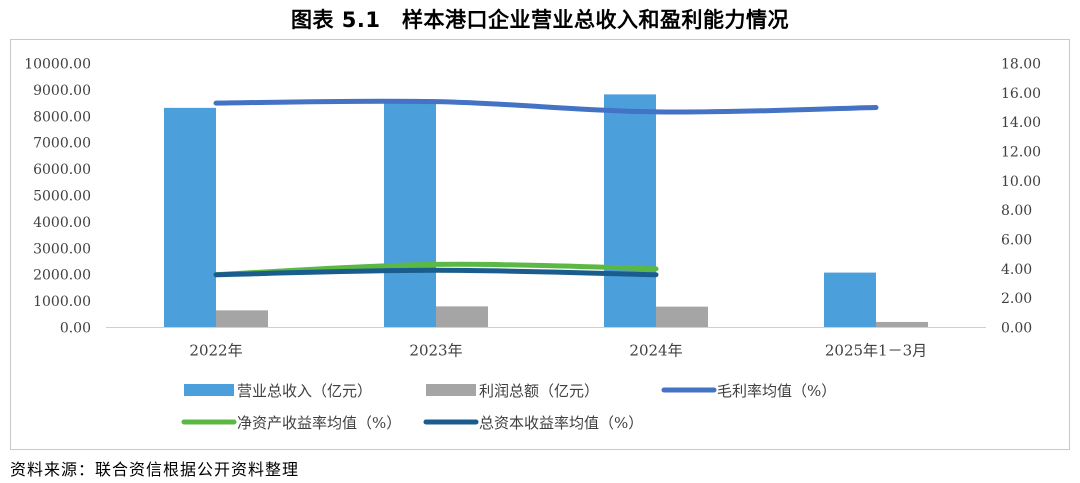 Image resolution: width=1080 pixels, height=483 pixels. What do you see at coordinates (539, 20) in the screenshot?
I see `chart-title: 图表 5.1 样本港口企业营业总收入和盈利能力情况` at bounding box center [539, 20].